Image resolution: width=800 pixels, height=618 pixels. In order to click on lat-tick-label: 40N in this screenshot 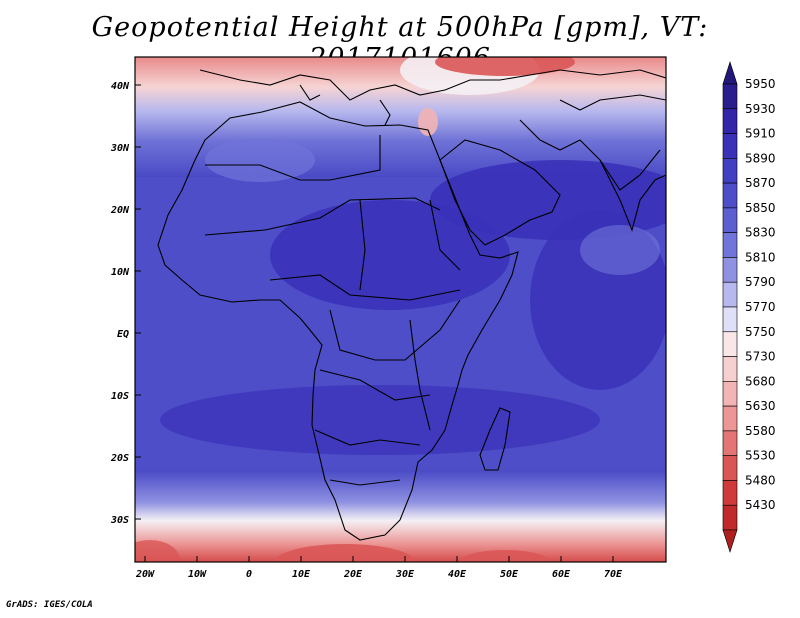, I will do `click(120, 86)`.